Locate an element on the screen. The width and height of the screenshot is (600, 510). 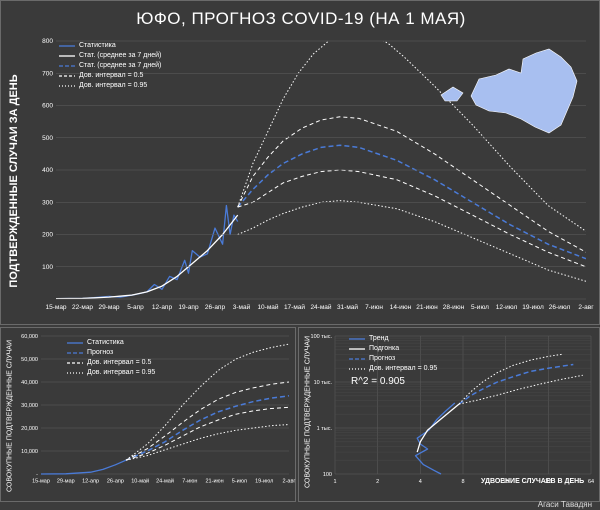
legend-label: Дов. интервал = 0.95 is located at coordinates (403, 368).